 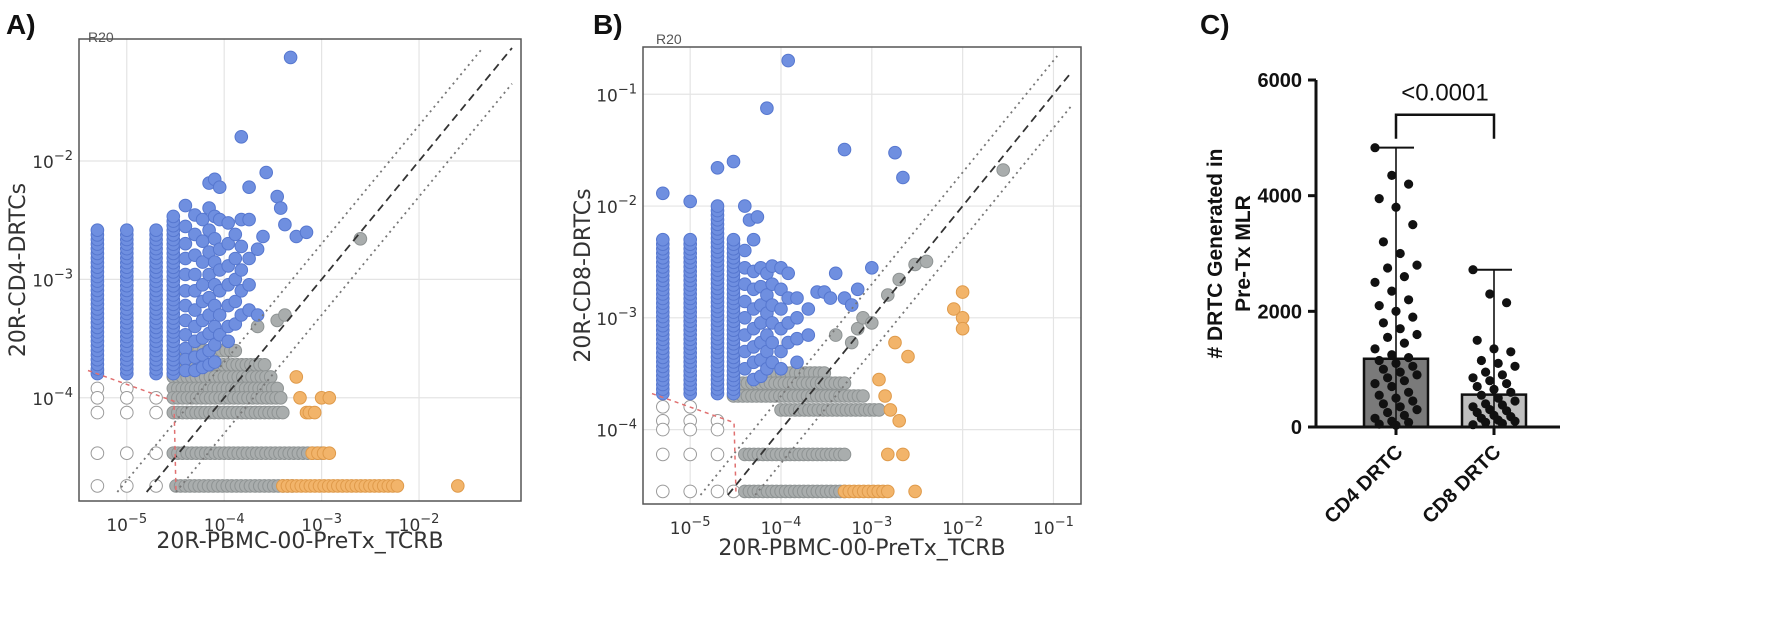 I want to click on y-tick-label: 2000, so click(x=1280, y=312).